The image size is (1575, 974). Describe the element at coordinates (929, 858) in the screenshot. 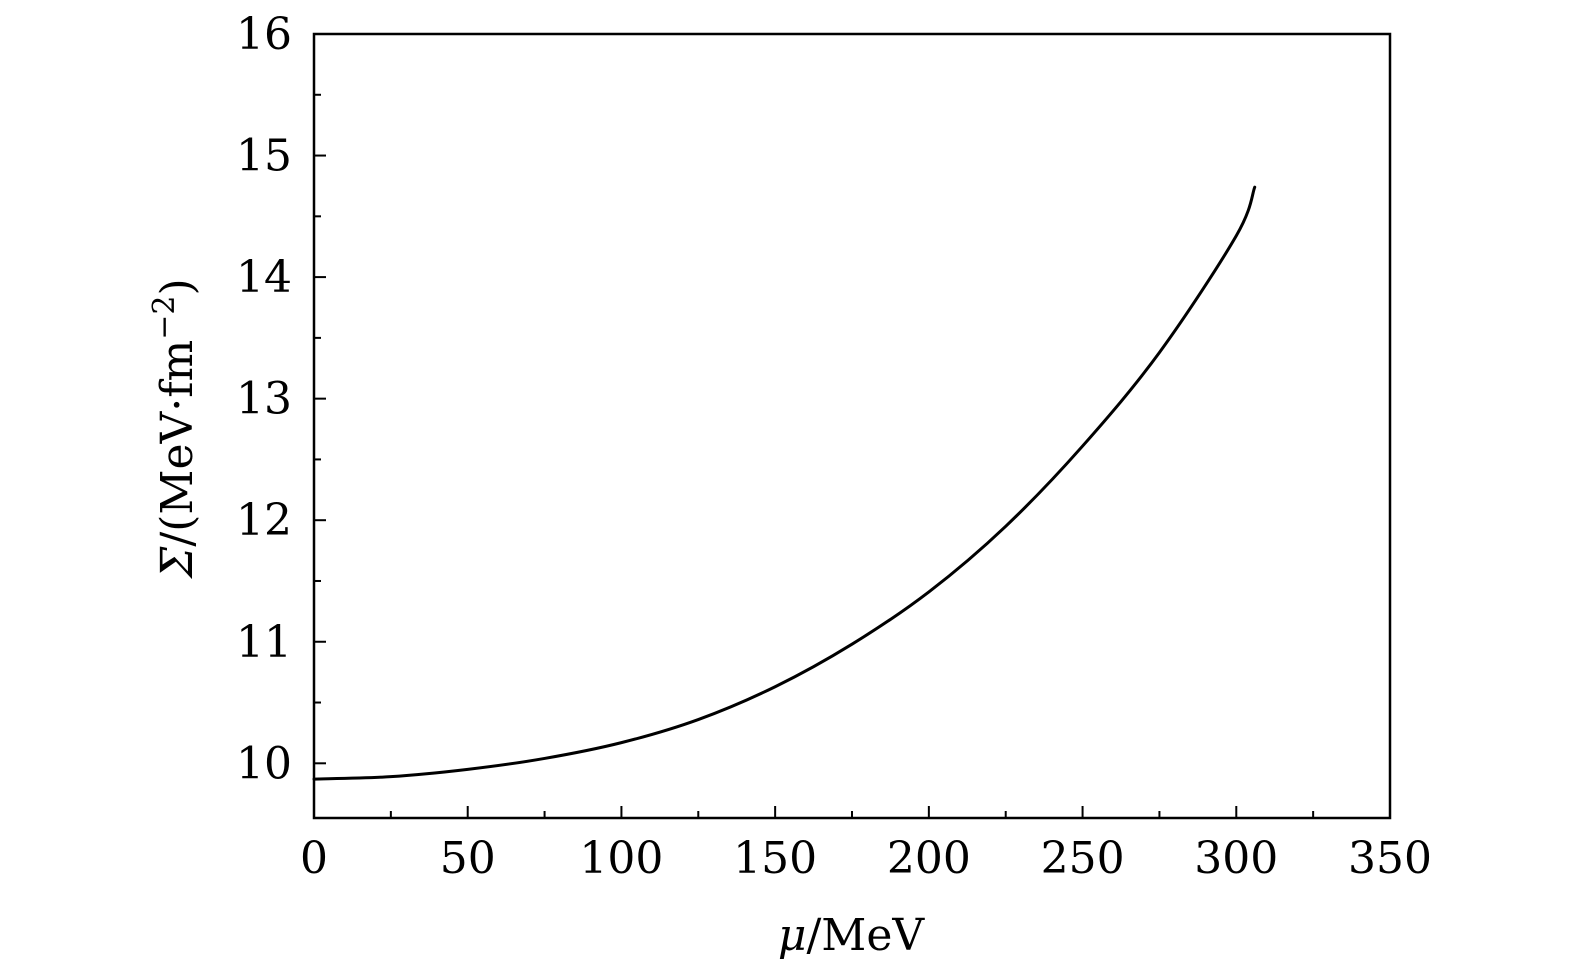

I see `x-tick-label: 200` at that location.